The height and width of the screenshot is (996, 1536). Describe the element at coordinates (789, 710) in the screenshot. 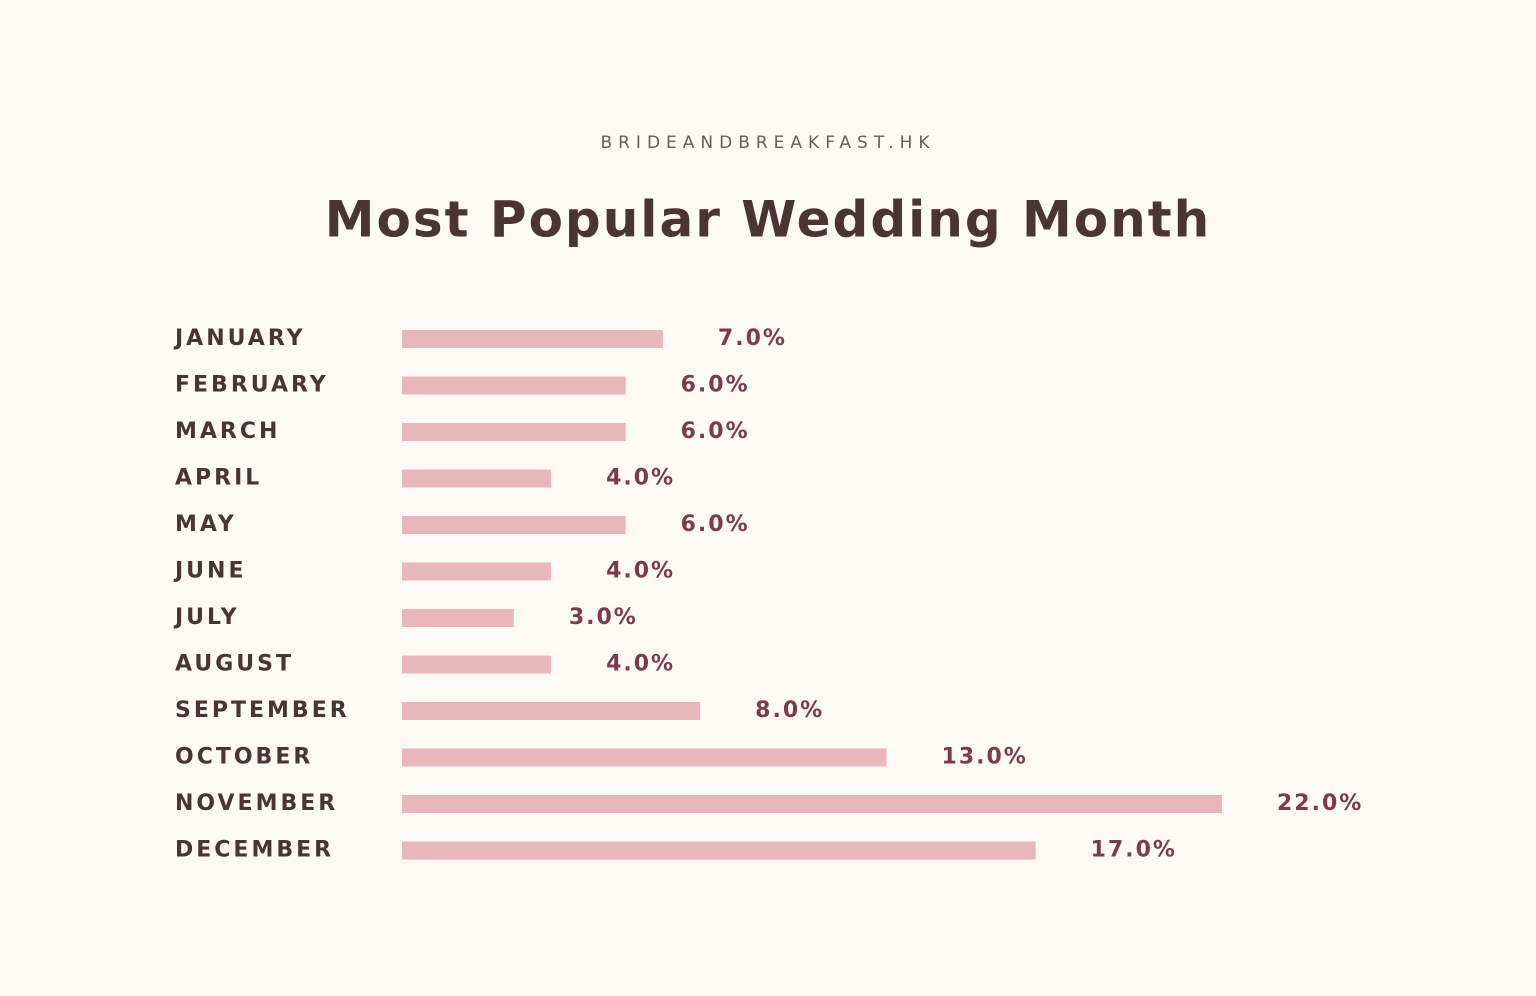

I see `value-label: 8.0%` at that location.